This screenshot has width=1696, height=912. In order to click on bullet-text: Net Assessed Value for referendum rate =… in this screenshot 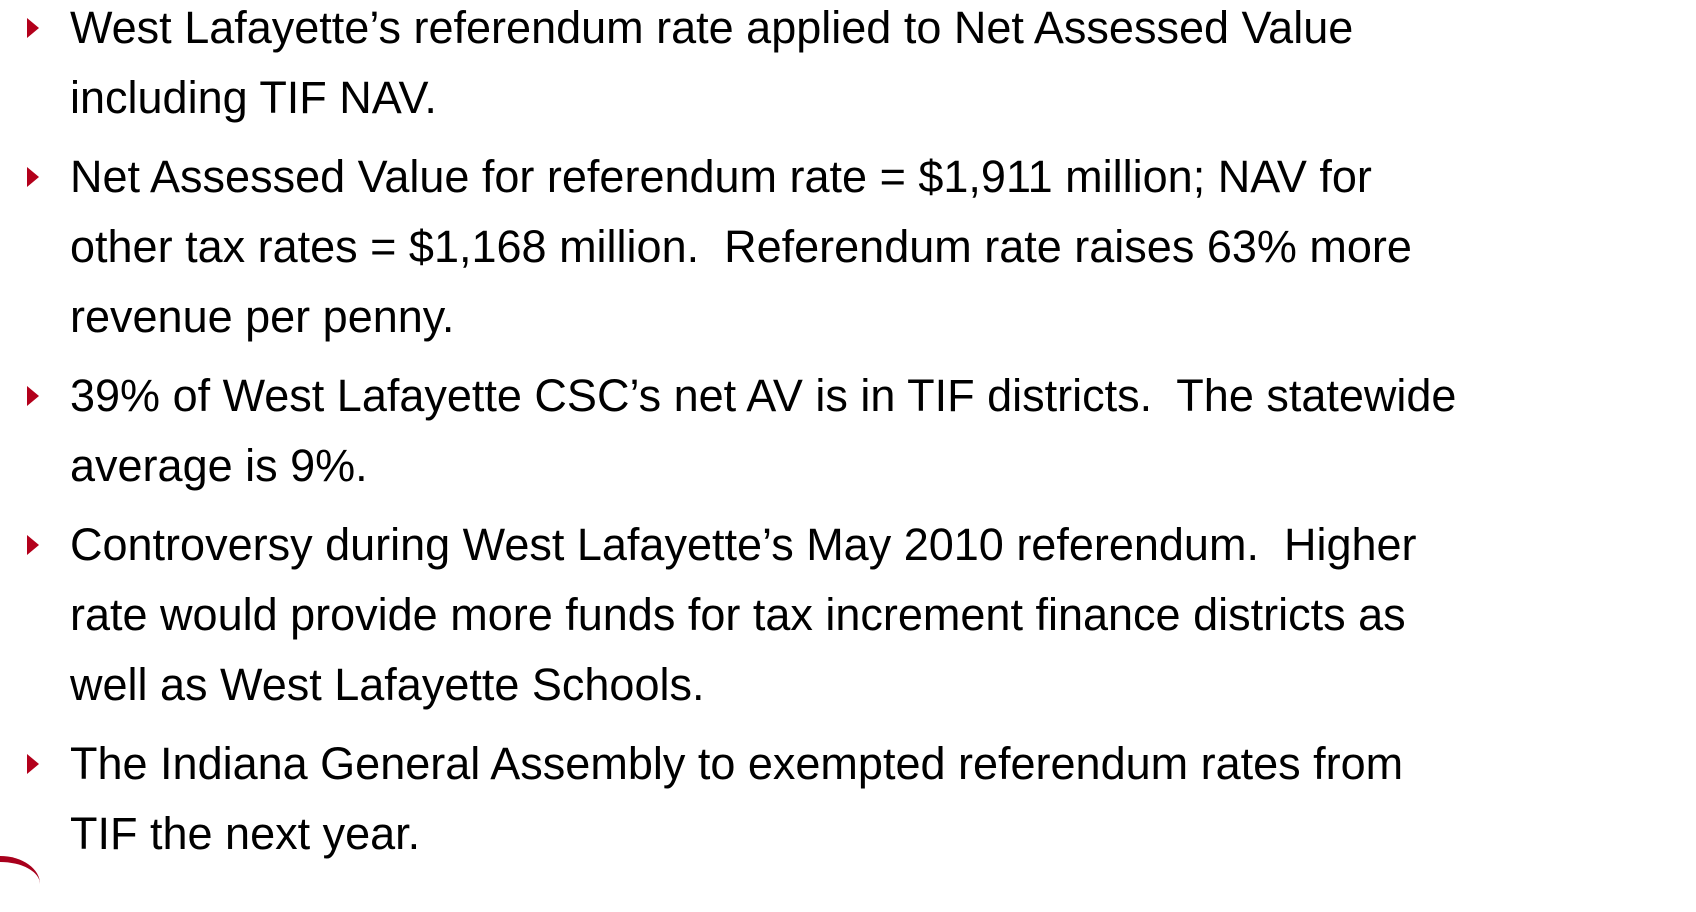, I will do `click(721, 176)`.